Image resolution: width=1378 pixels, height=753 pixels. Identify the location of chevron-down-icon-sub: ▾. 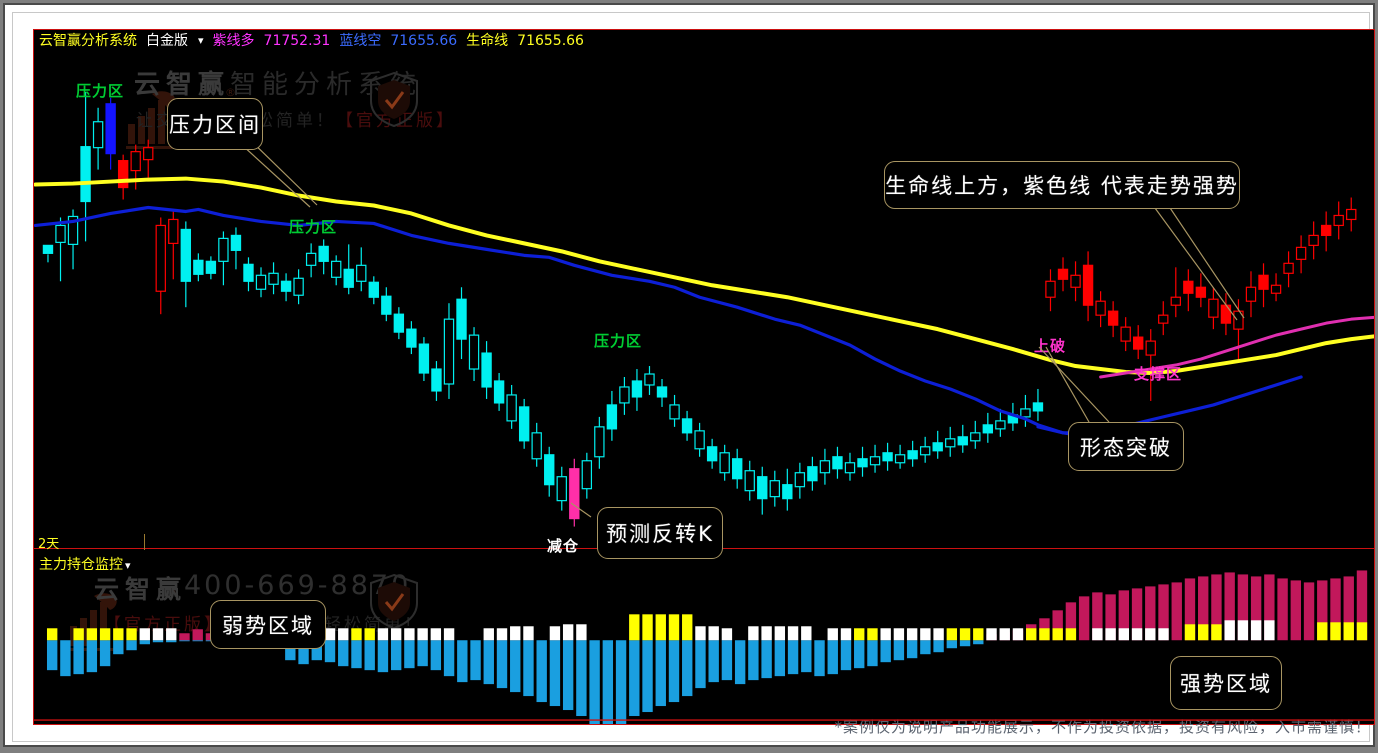
(128, 565).